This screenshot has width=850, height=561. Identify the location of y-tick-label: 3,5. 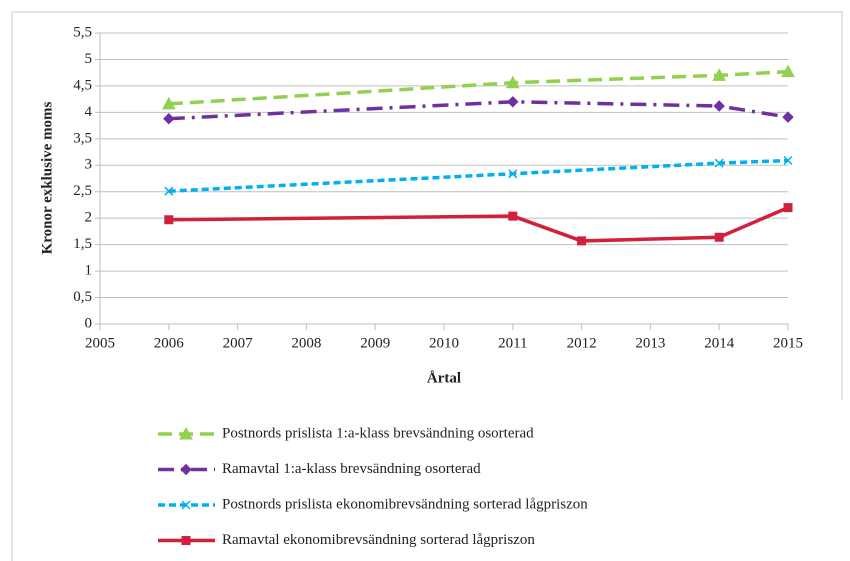
(82, 138).